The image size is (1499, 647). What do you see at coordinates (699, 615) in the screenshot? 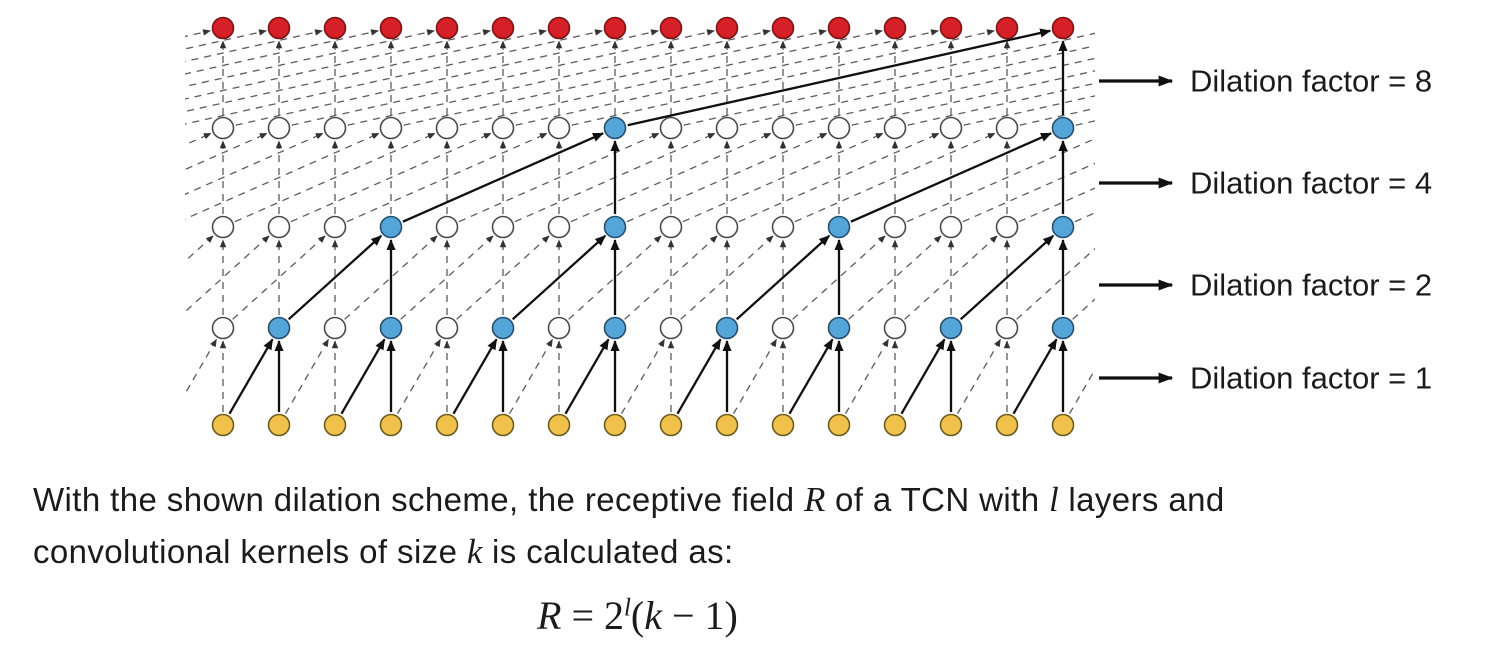
I see `formula-tail: − 1)` at bounding box center [699, 615].